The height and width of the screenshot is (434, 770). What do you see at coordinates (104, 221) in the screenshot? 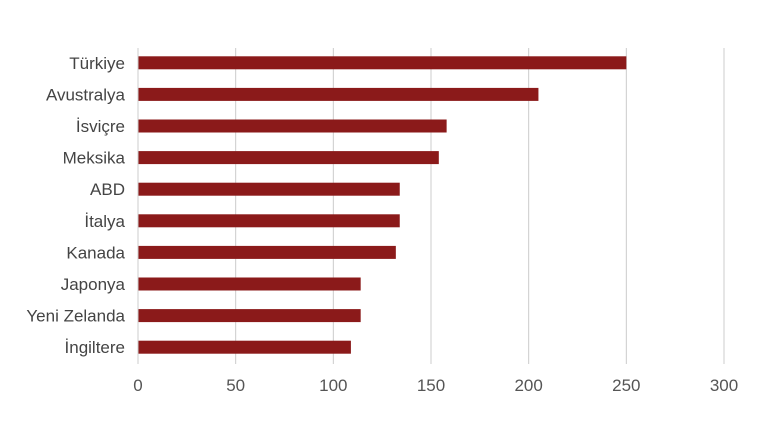
I see `category-label: İtalya` at bounding box center [104, 221].